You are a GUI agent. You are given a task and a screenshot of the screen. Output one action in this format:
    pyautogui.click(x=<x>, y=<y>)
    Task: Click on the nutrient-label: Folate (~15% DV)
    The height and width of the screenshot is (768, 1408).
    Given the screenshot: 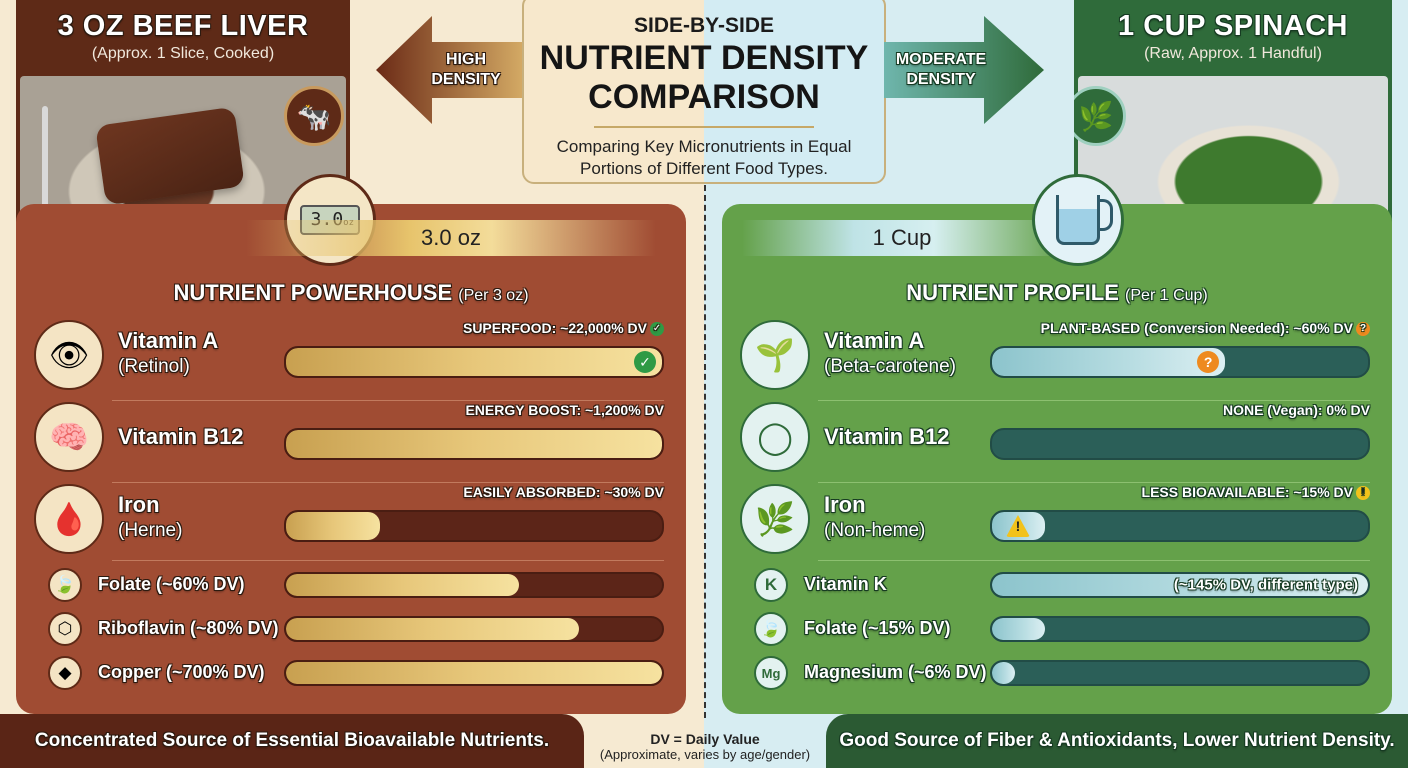 What is the action you would take?
    pyautogui.click(x=877, y=628)
    